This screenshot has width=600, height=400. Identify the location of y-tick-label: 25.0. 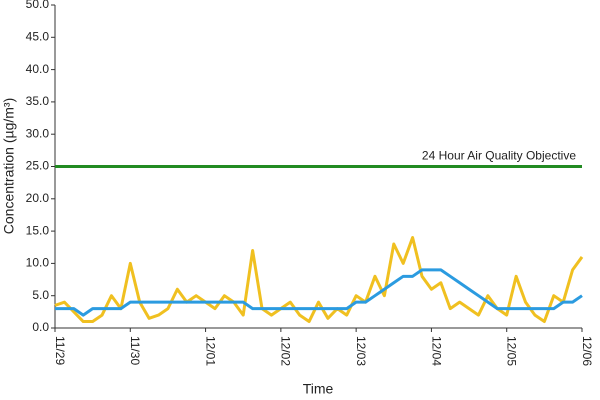
(38, 166).